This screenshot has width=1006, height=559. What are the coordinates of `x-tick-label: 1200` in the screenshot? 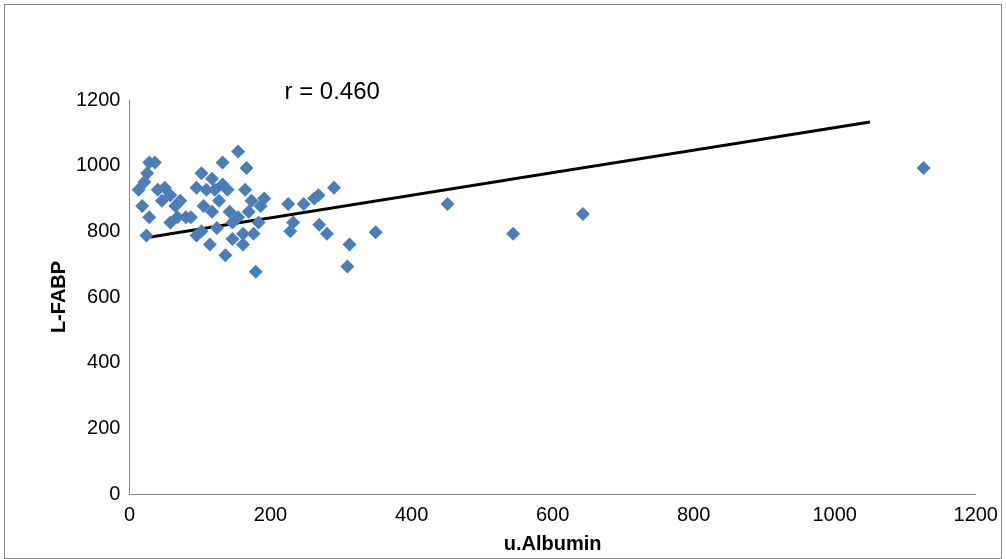 It's located at (975, 513).